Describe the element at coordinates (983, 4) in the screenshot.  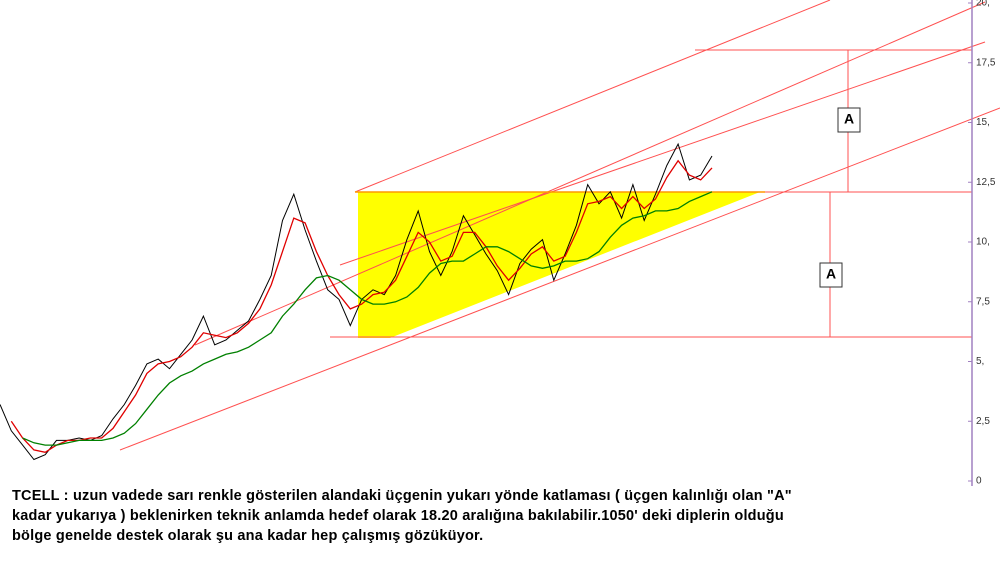
I see `y-tick-label: 20,` at that location.